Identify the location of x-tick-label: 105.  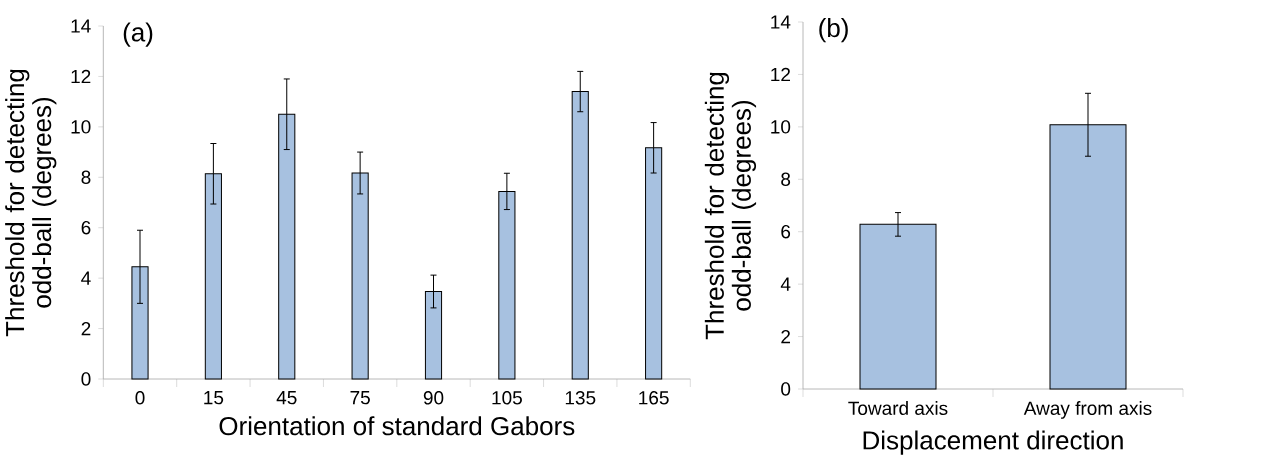
(507, 398).